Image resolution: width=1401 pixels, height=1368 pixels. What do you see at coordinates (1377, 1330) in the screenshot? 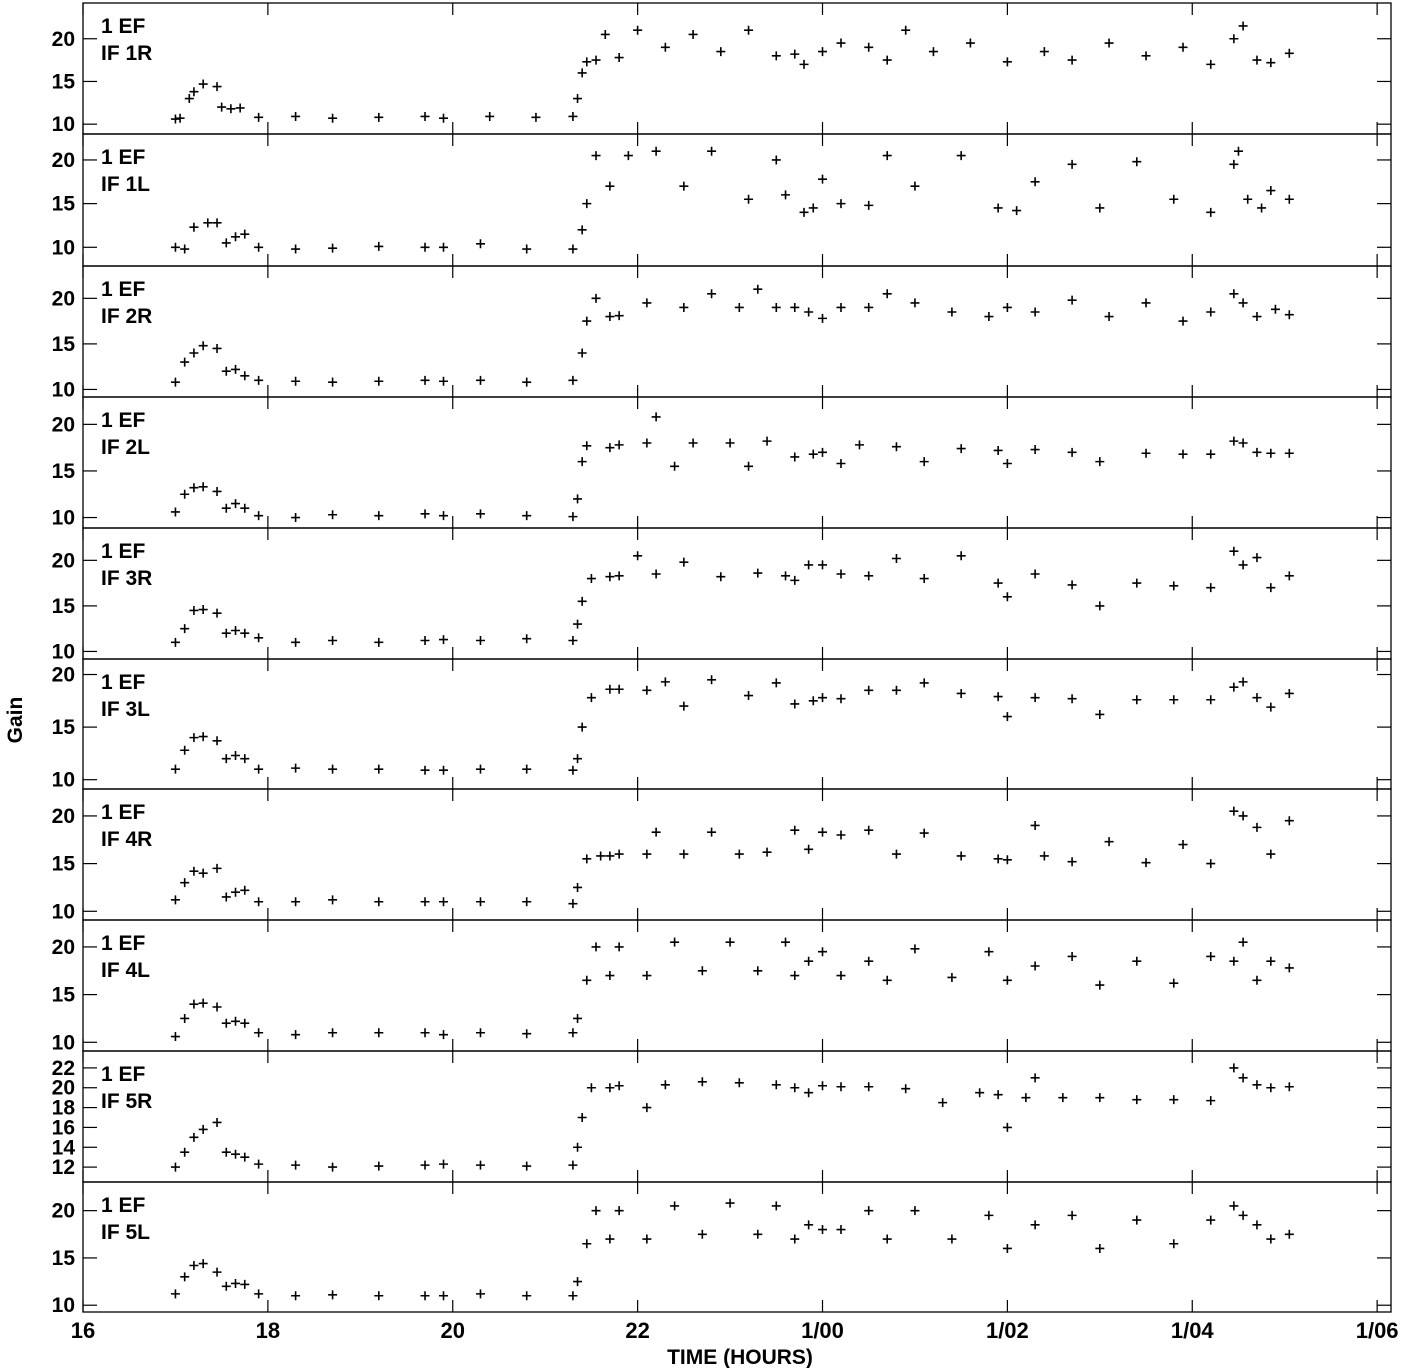
I see `x-tick-label: 1/06` at bounding box center [1377, 1330].